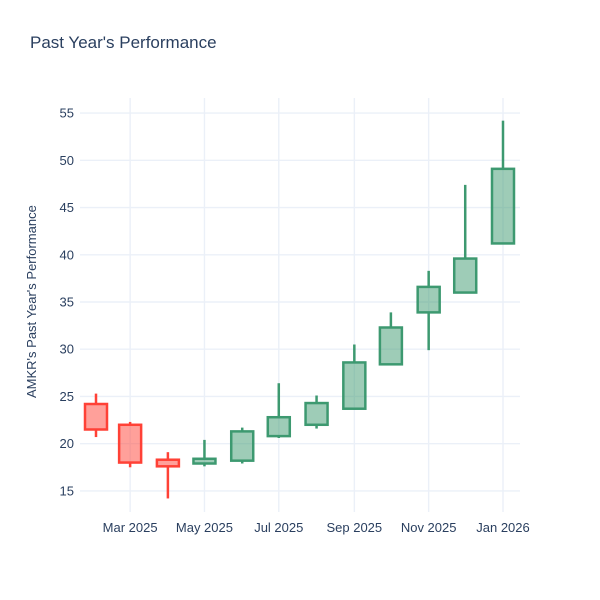 This screenshot has width=600, height=600. Describe the element at coordinates (279, 410) in the screenshot. I see `candle-jul-2025` at that location.